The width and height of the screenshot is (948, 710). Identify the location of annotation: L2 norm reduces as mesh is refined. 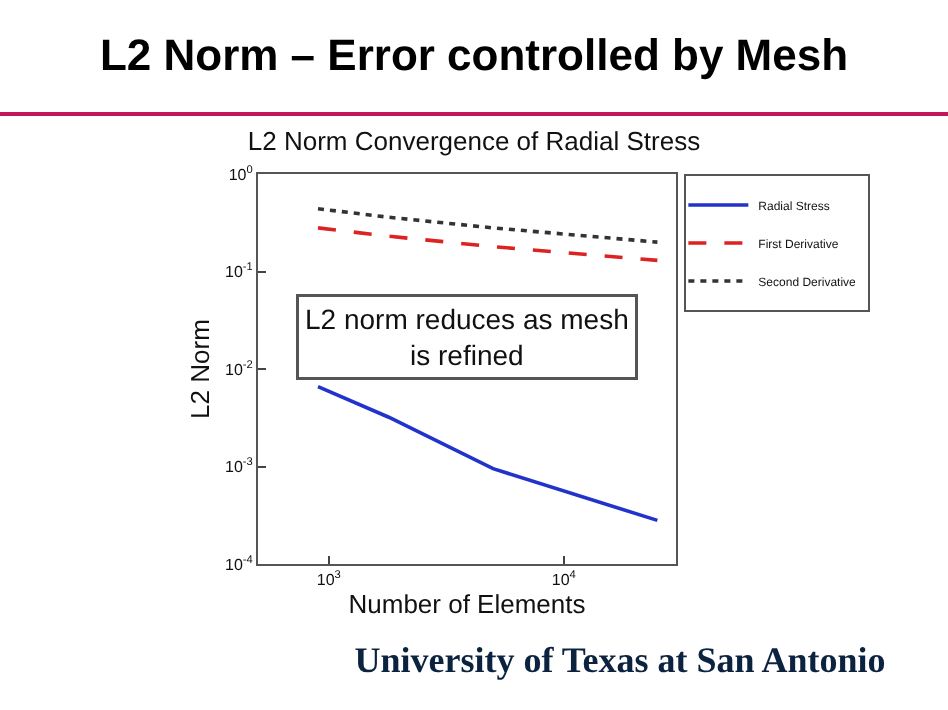
(467, 337).